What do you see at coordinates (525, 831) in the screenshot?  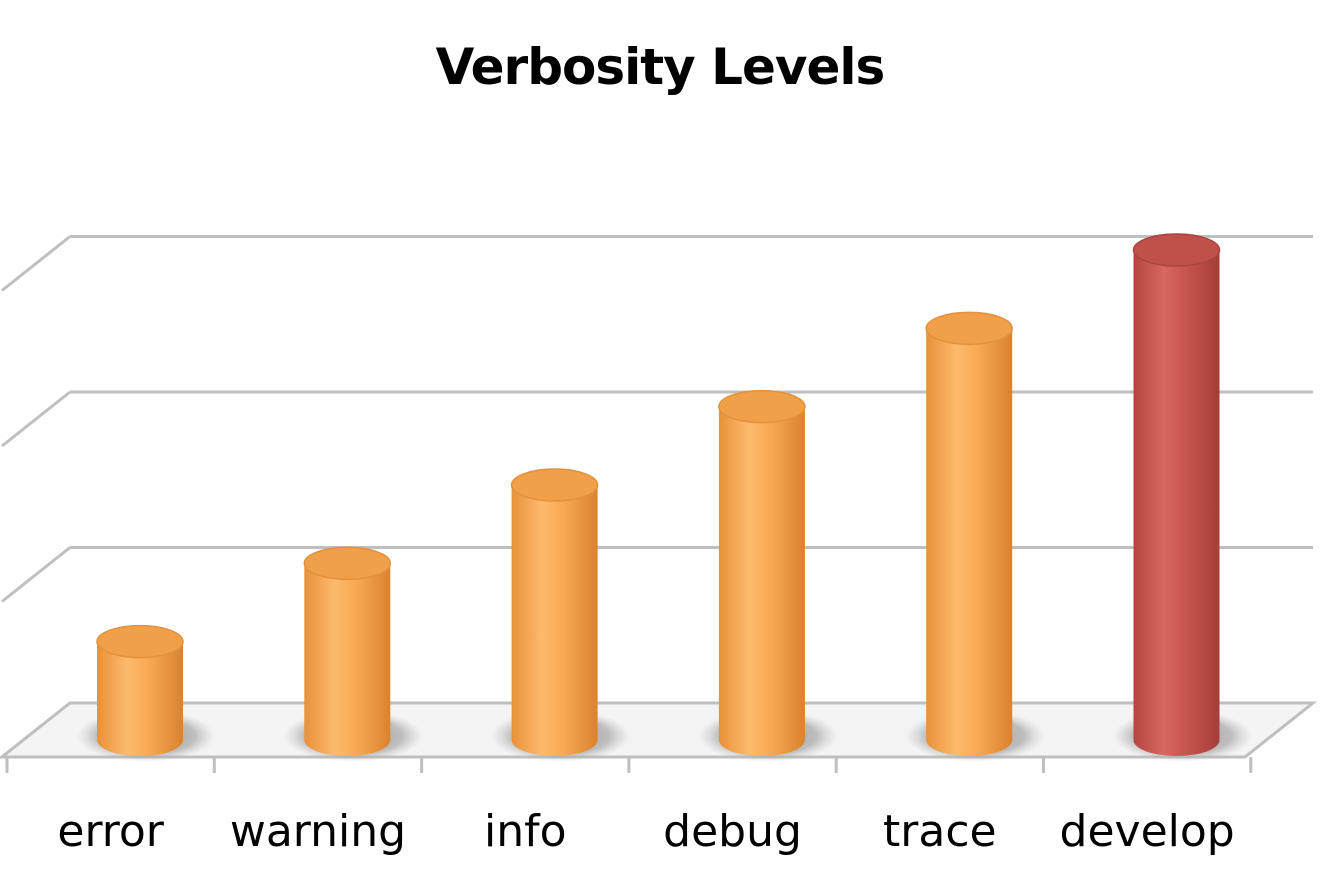 I see `x-tick-label: info` at bounding box center [525, 831].